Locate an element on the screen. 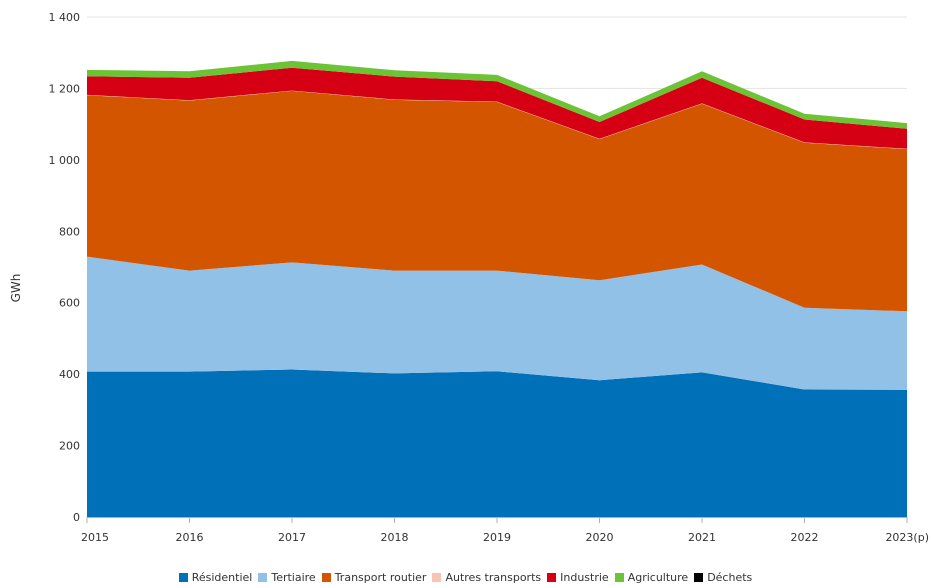  x-tick-label: 2016 is located at coordinates (190, 537).